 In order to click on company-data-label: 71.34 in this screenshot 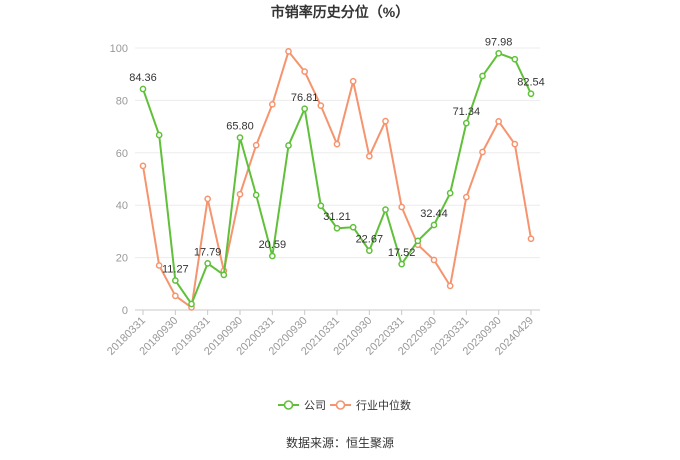, I will do `click(467, 112)`.